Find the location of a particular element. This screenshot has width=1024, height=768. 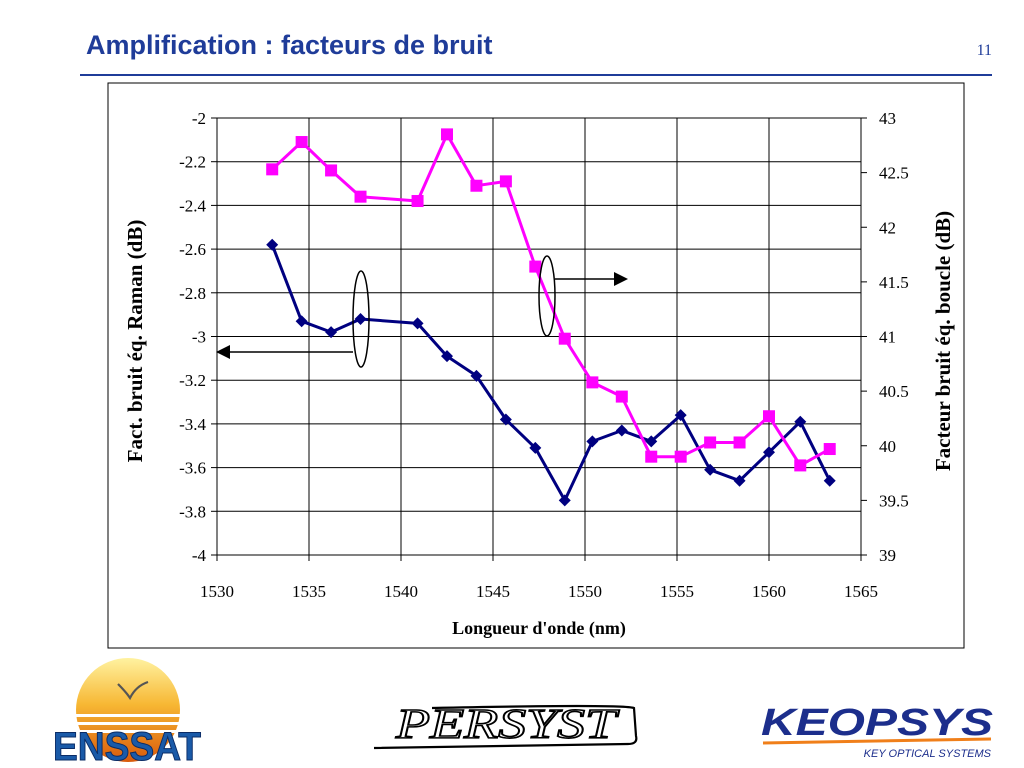

right-y-tick-label: 39.5 is located at coordinates (894, 500).